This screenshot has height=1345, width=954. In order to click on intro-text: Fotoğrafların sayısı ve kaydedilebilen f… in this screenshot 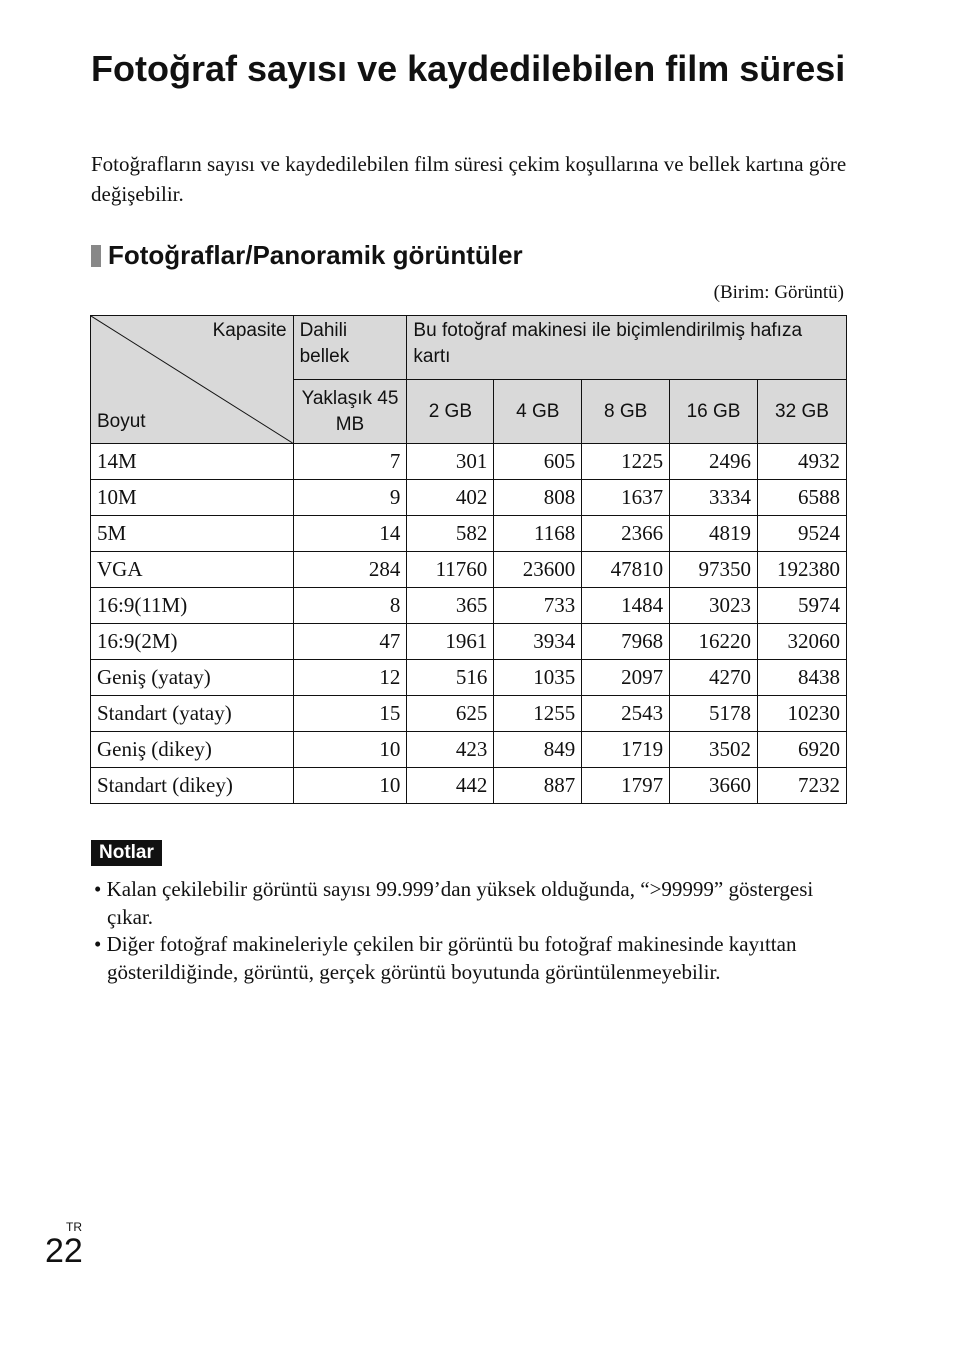, I will do `click(469, 179)`.